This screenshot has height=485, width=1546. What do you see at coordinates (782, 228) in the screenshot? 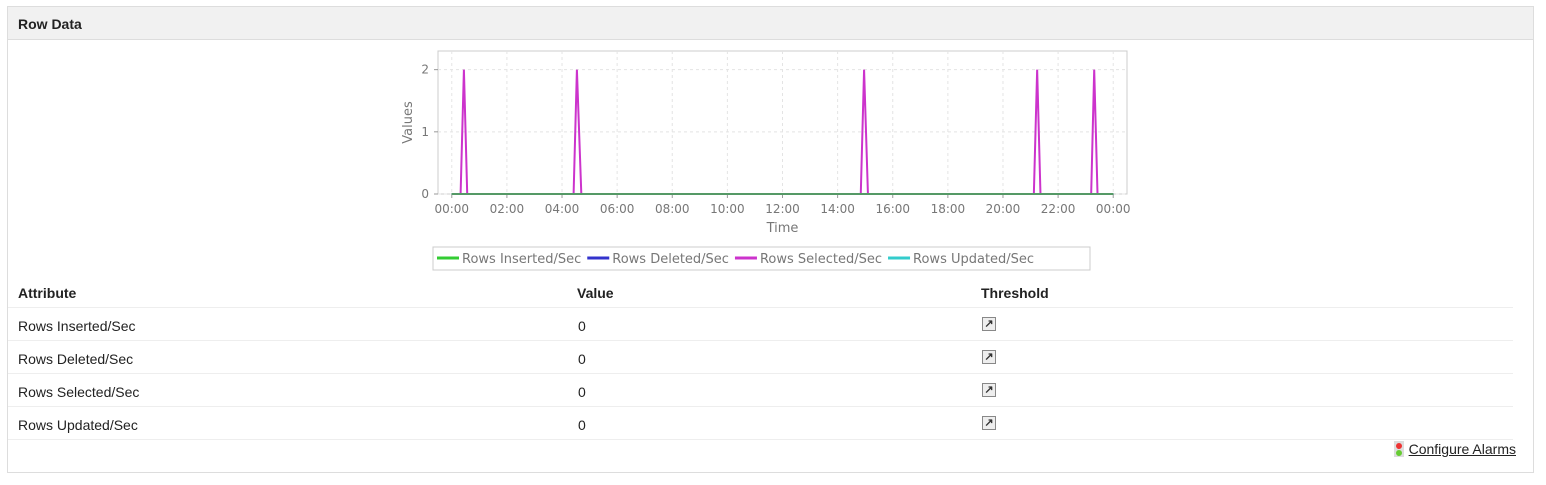
I see `x-axis-label: Time` at bounding box center [782, 228].